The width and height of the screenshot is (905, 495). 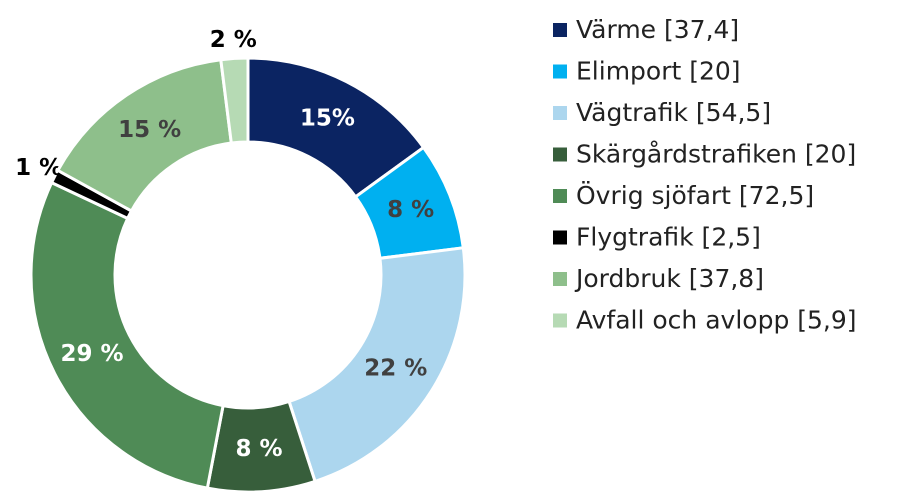 What do you see at coordinates (673, 112) in the screenshot?
I see `legend-label: Vägtrafik [54,5]` at bounding box center [673, 112].